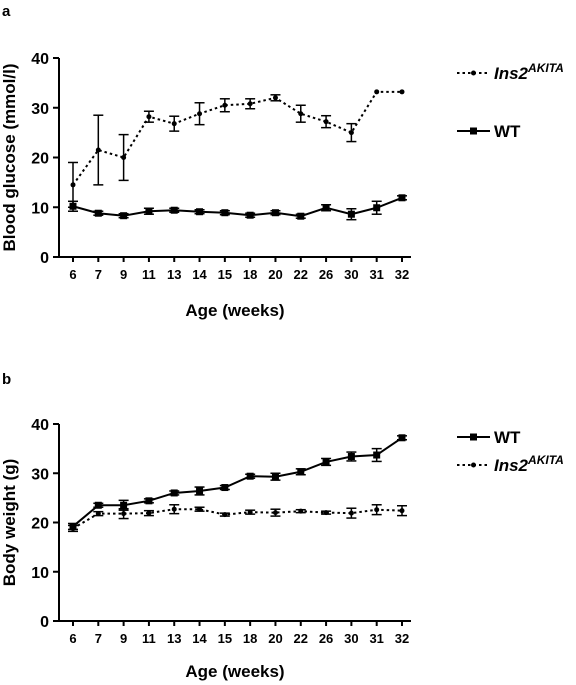  What do you see at coordinates (44, 622) in the screenshot?
I see `y-tick-label: 0` at bounding box center [44, 622].